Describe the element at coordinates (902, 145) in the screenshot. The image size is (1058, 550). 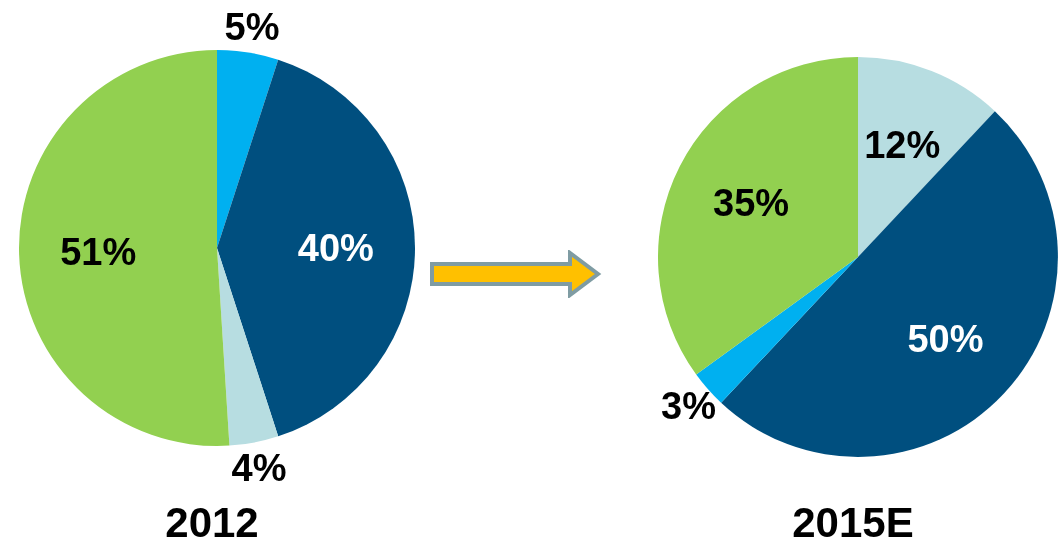
I see `data-label: 12%` at that location.